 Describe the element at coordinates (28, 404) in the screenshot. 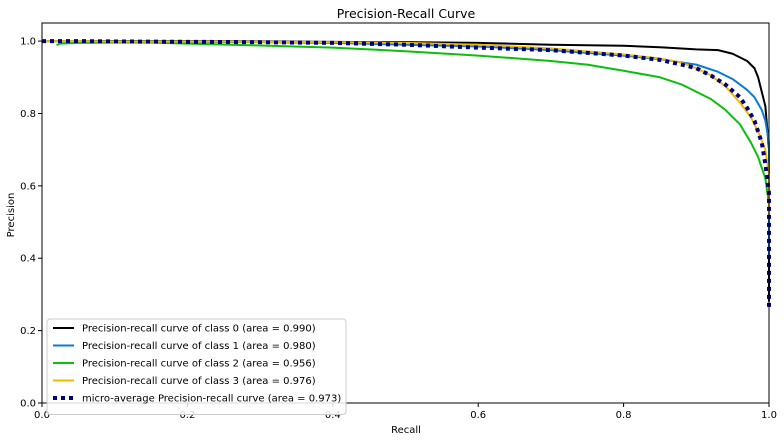

I see `y-tick-label: 0.0` at that location.